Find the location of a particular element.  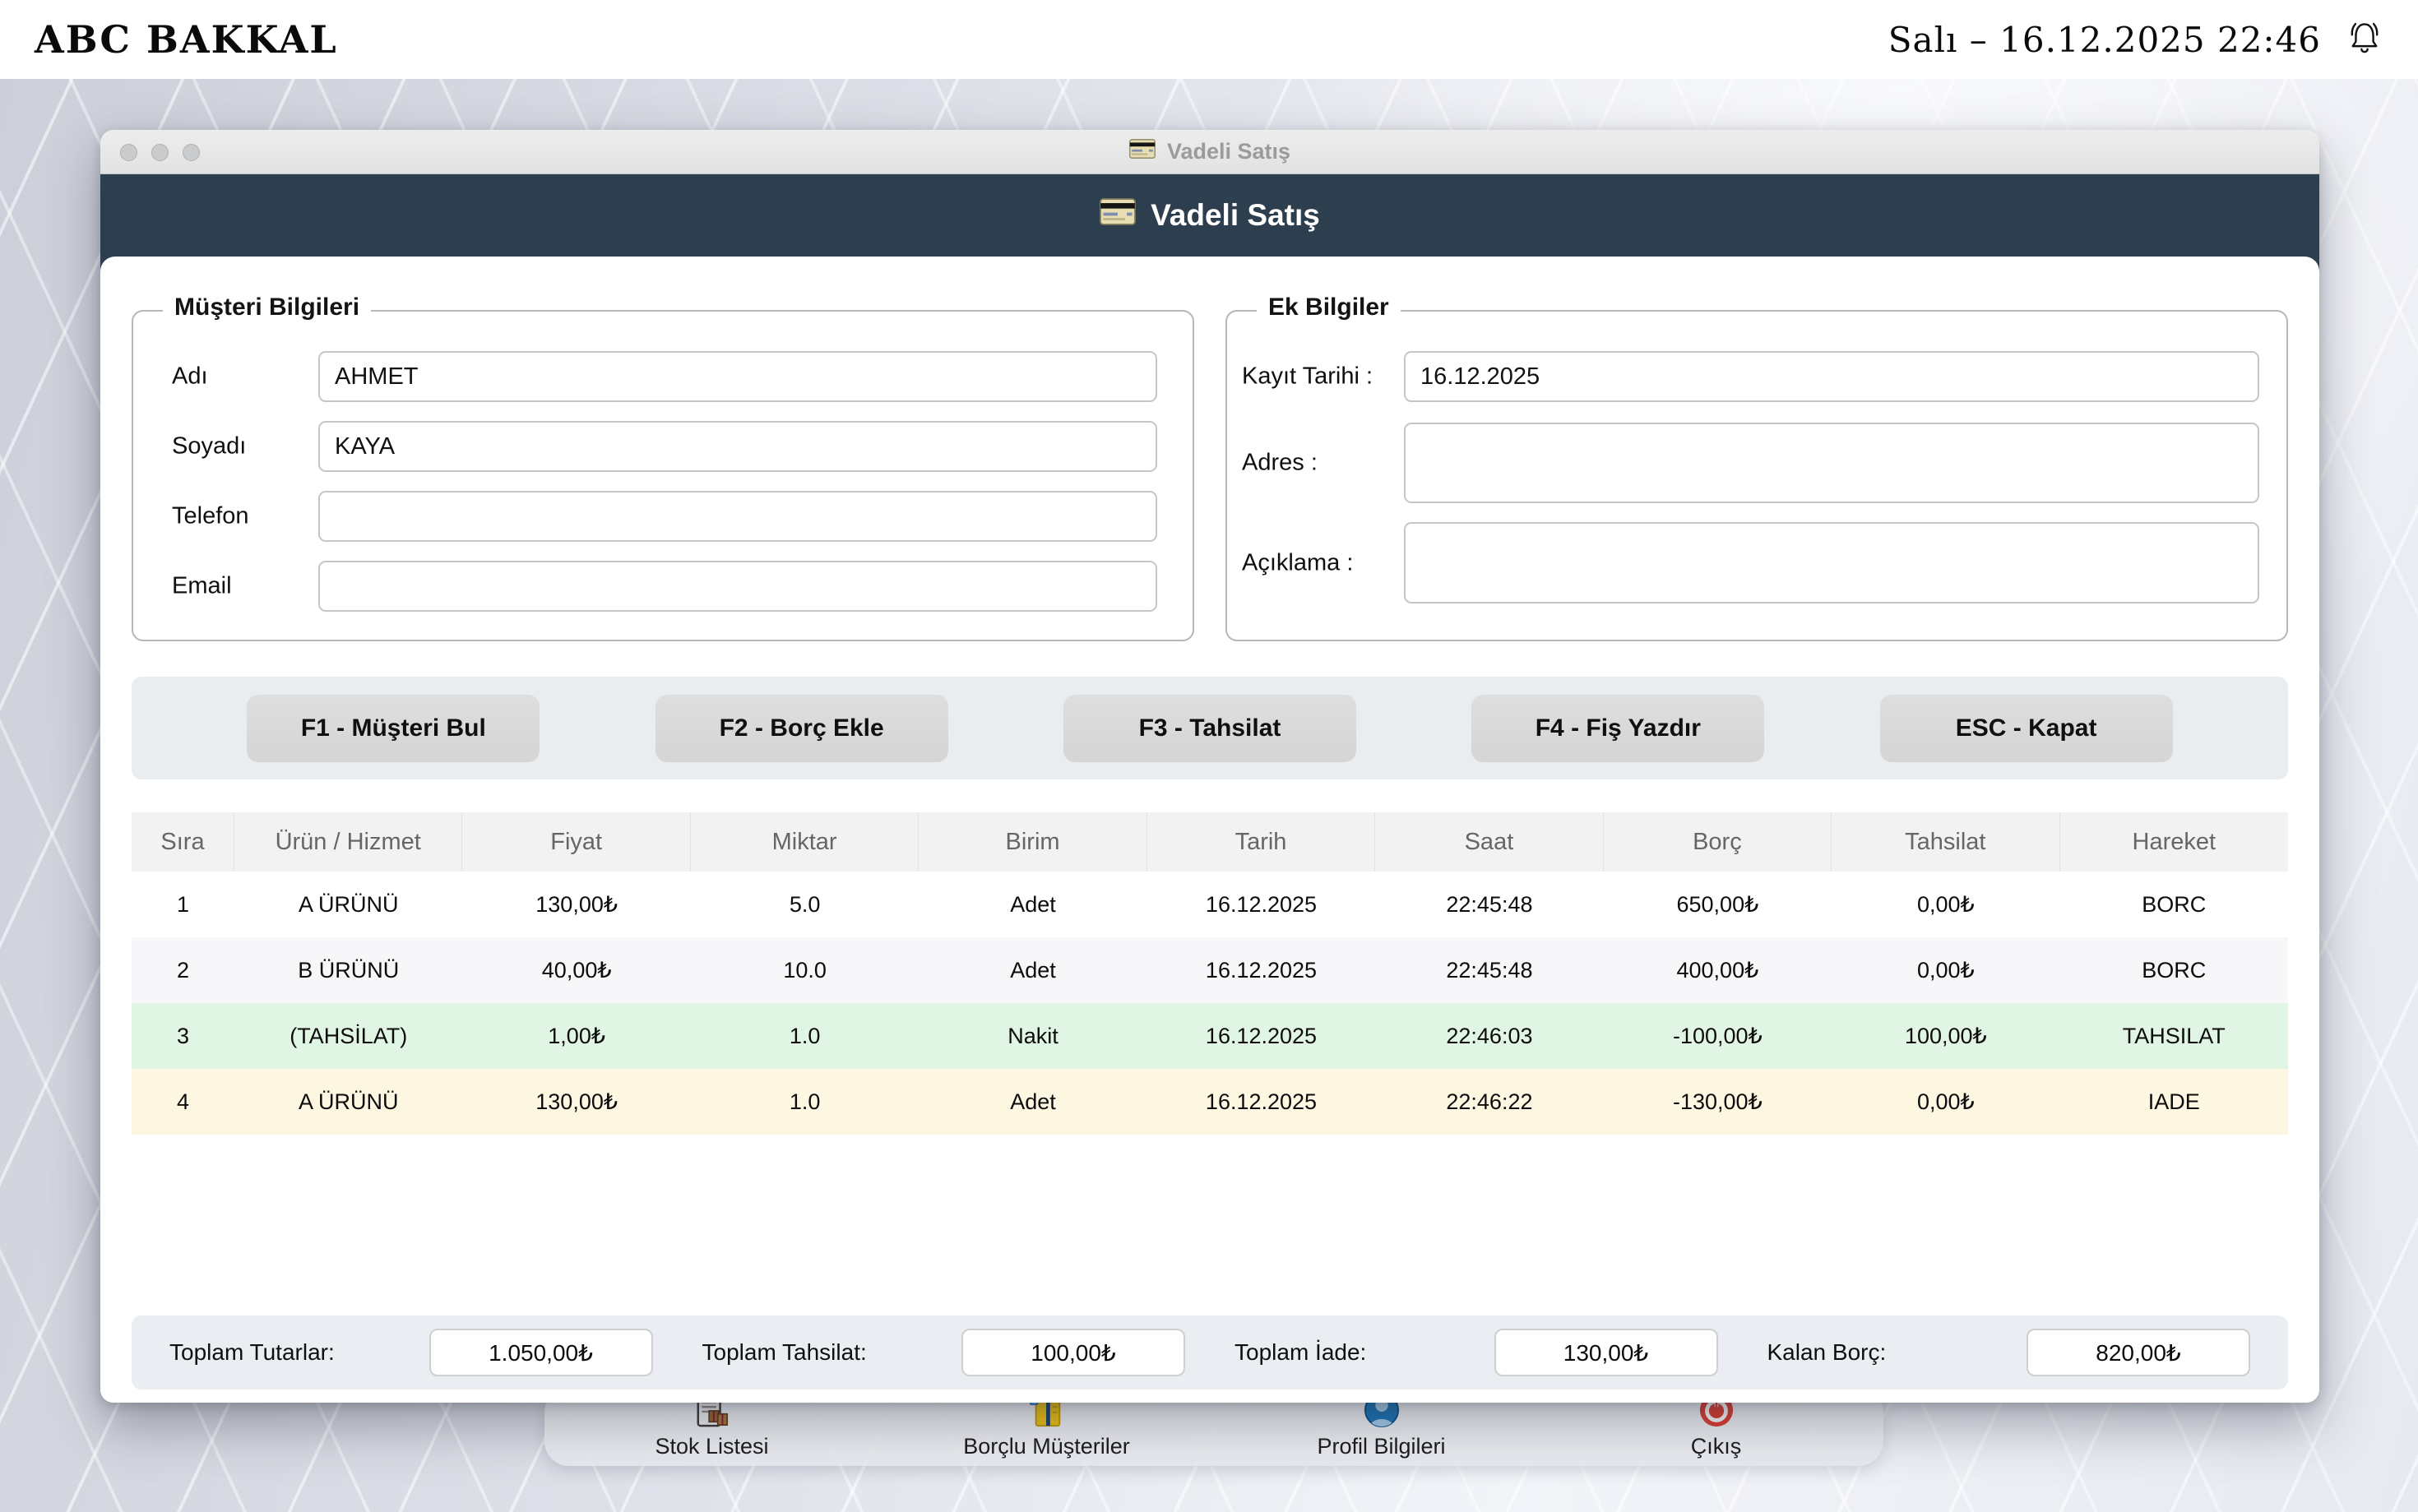

clock-datetime: Salı – 16.12.2025 22:46 is located at coordinates (2104, 39).